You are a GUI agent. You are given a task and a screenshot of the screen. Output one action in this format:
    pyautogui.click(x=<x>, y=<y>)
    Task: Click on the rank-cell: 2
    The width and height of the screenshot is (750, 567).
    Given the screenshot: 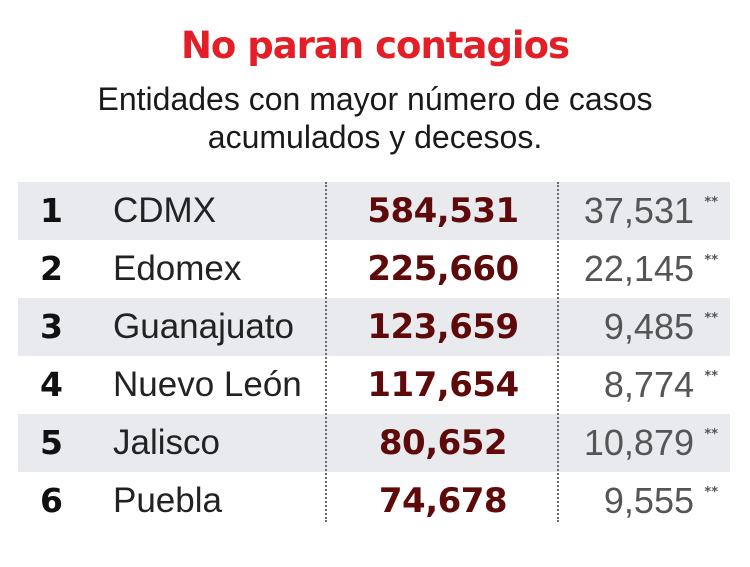 What is the action you would take?
    pyautogui.click(x=51, y=268)
    